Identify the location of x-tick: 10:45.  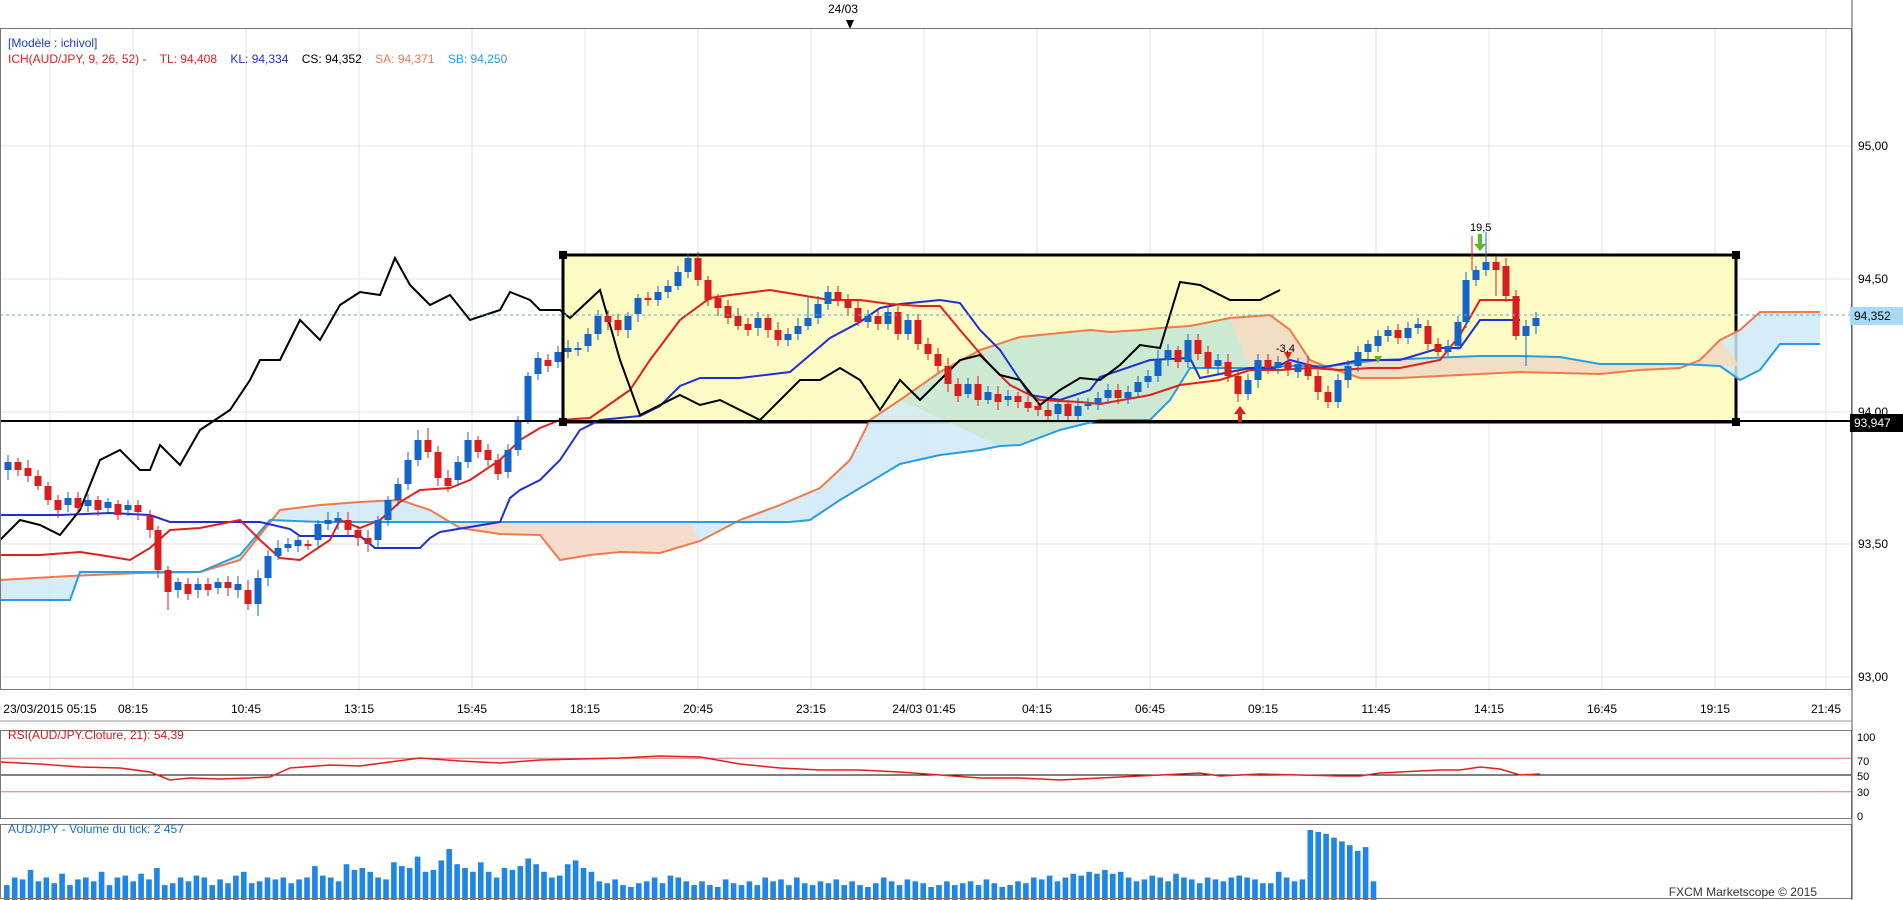
(246, 709).